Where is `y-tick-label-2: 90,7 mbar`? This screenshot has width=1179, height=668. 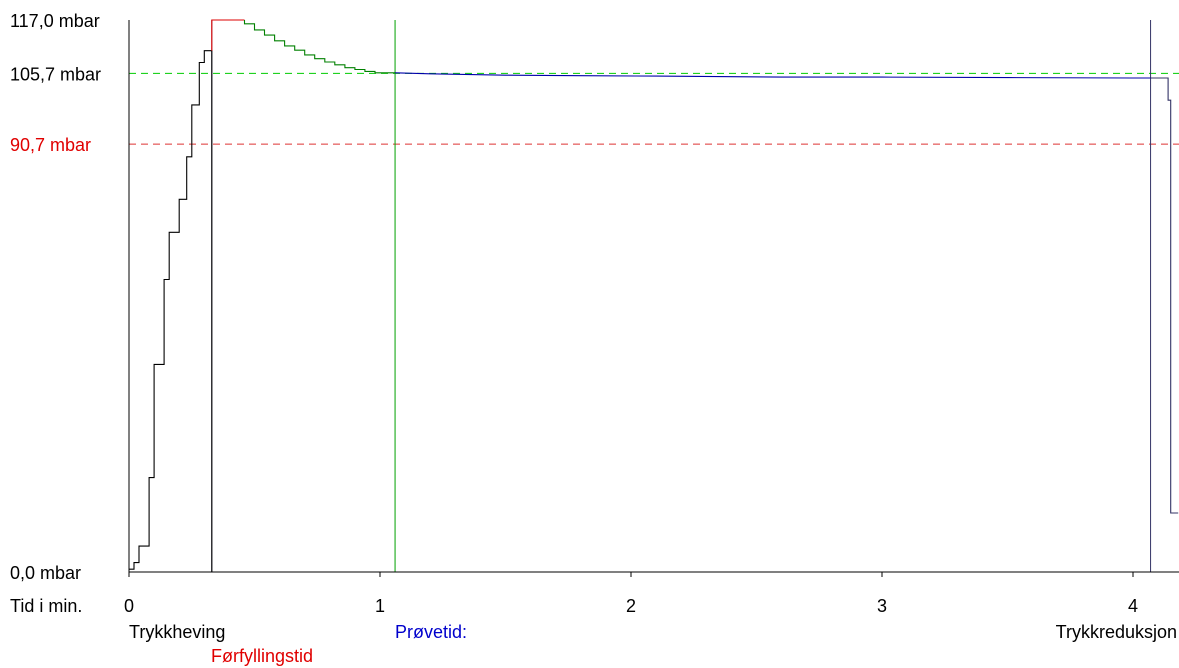 y-tick-label-2: 90,7 mbar is located at coordinates (50, 145).